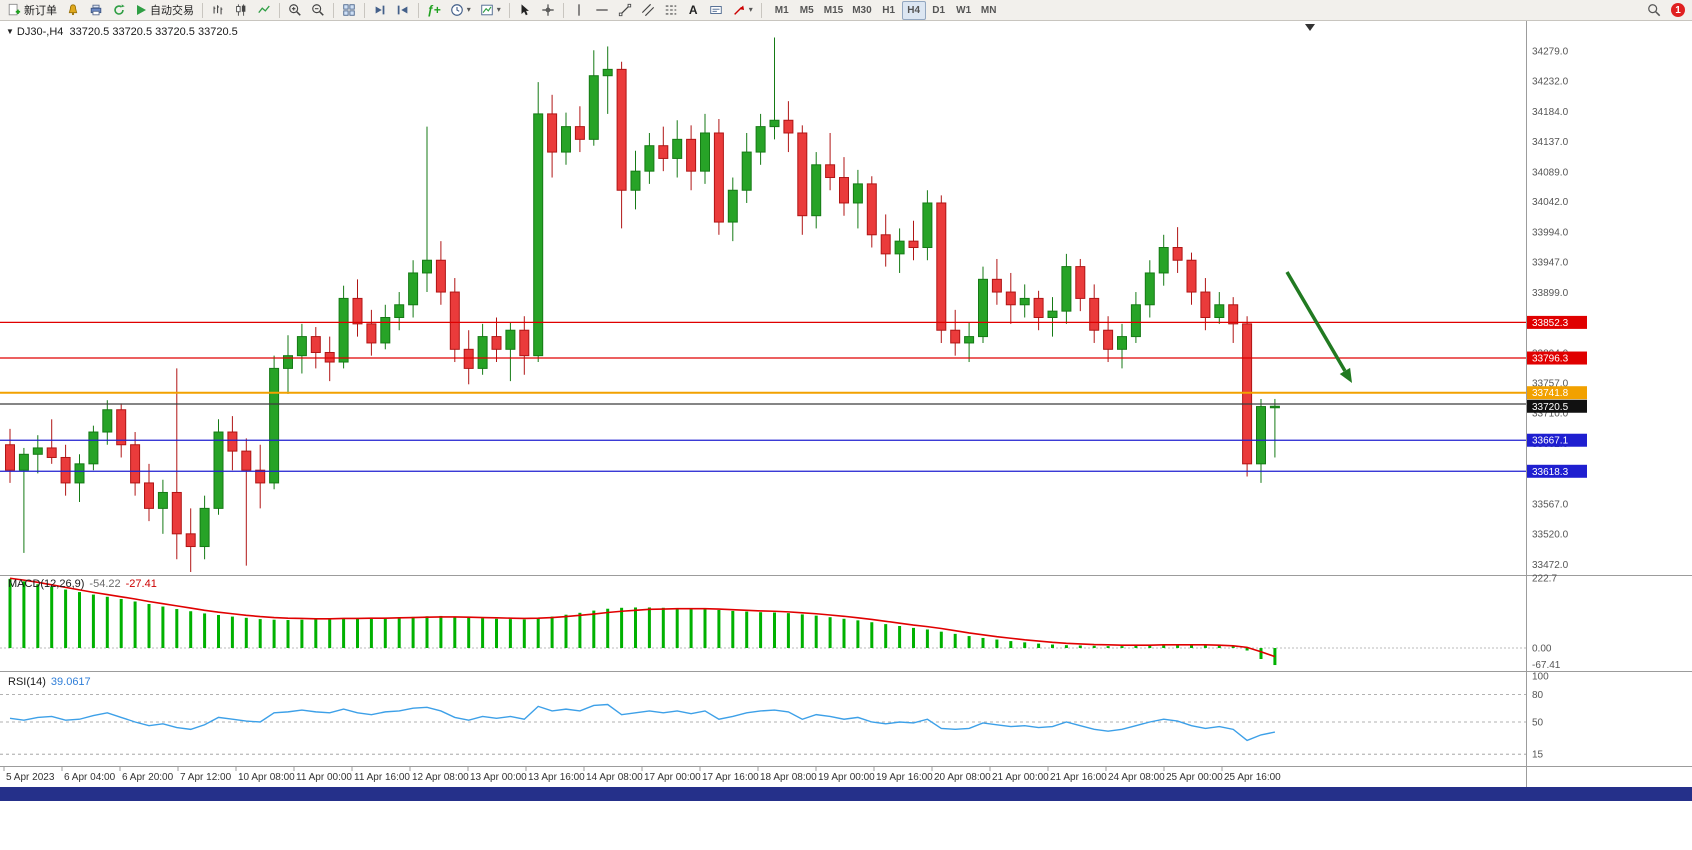 This screenshot has height=850, width=1692. Describe the element at coordinates (490, 10) in the screenshot. I see `templates-button: ▾` at that location.